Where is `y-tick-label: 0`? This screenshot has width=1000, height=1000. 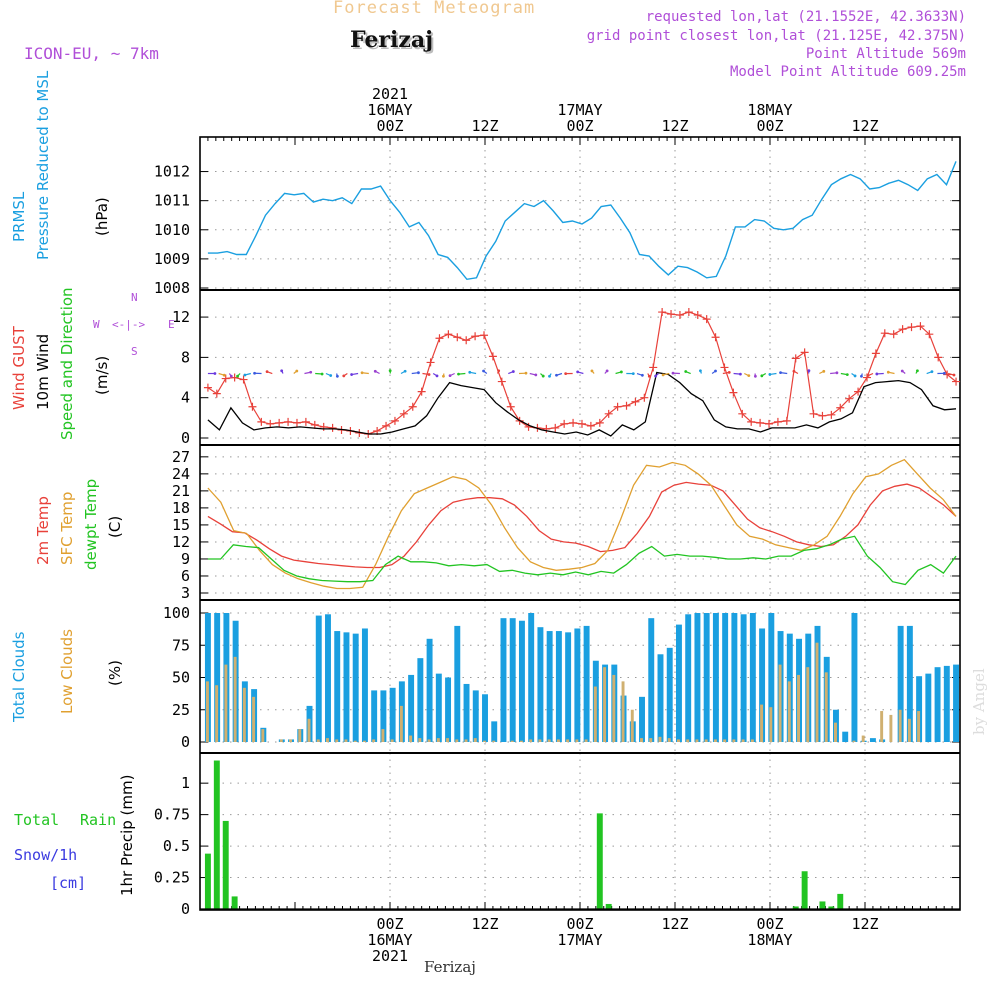
y-tick-label: 0 is located at coordinates (185, 438).